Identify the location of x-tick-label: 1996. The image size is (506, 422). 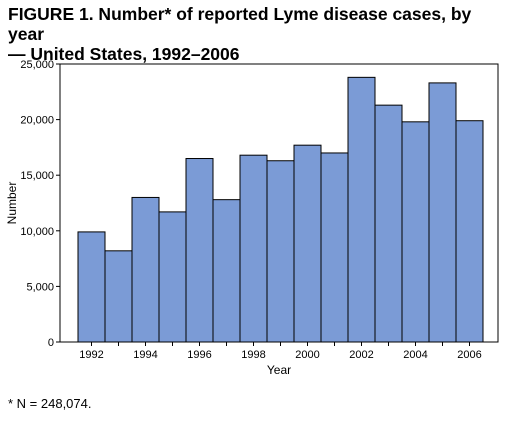
(199, 355).